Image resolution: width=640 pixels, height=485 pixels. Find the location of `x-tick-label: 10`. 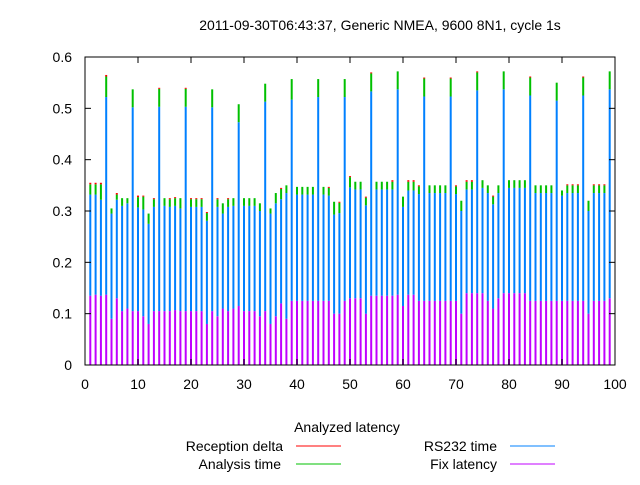

x-tick-label: 10 is located at coordinates (138, 384).